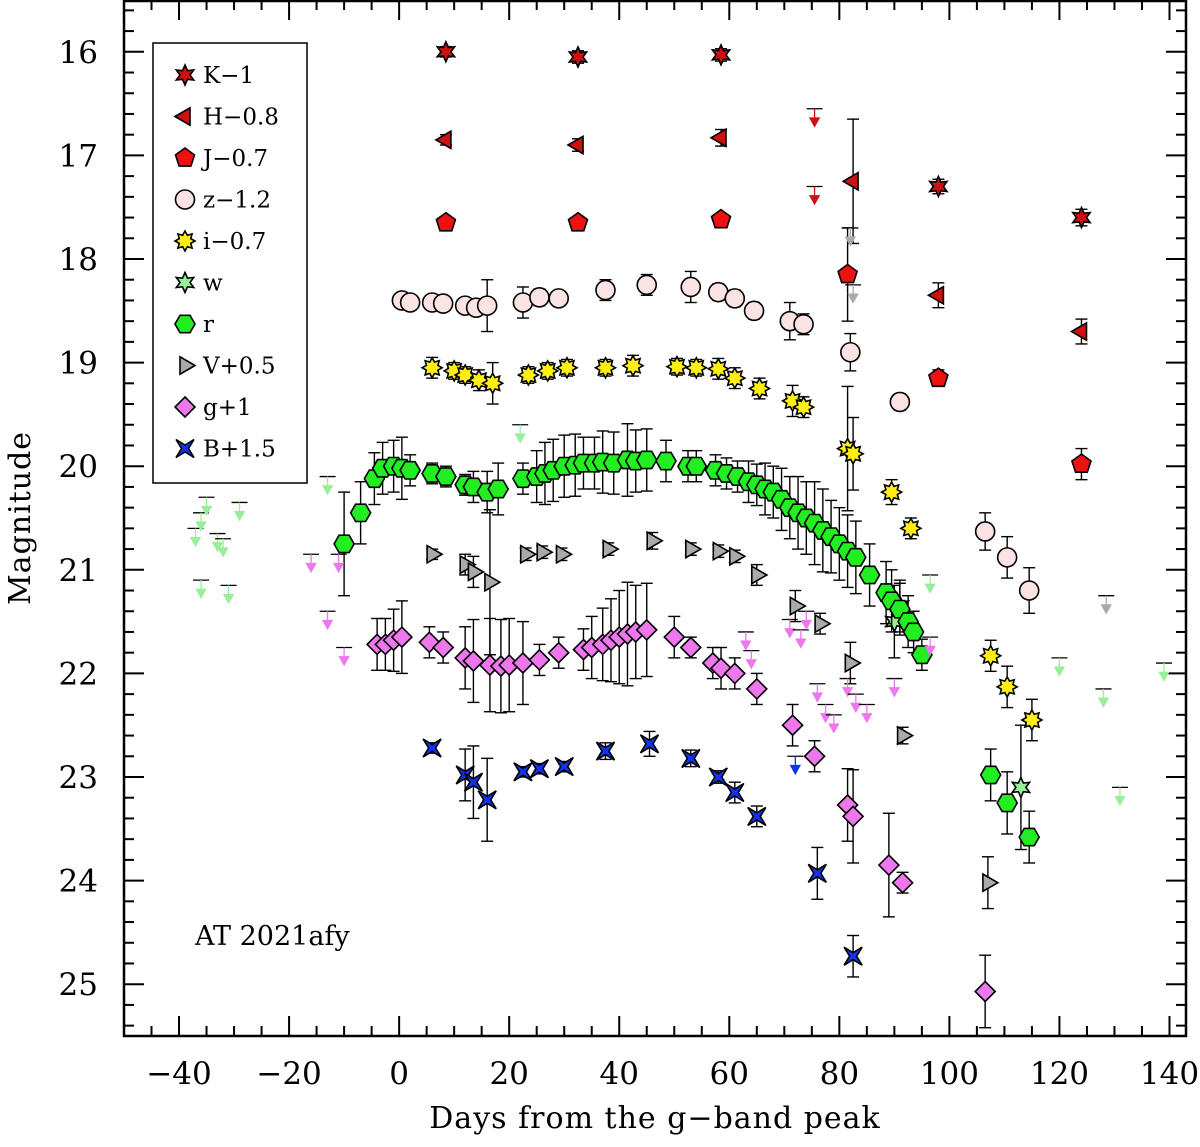 The width and height of the screenshot is (1200, 1147). Describe the element at coordinates (78, 882) in the screenshot. I see `y-tick-label: 24` at that location.